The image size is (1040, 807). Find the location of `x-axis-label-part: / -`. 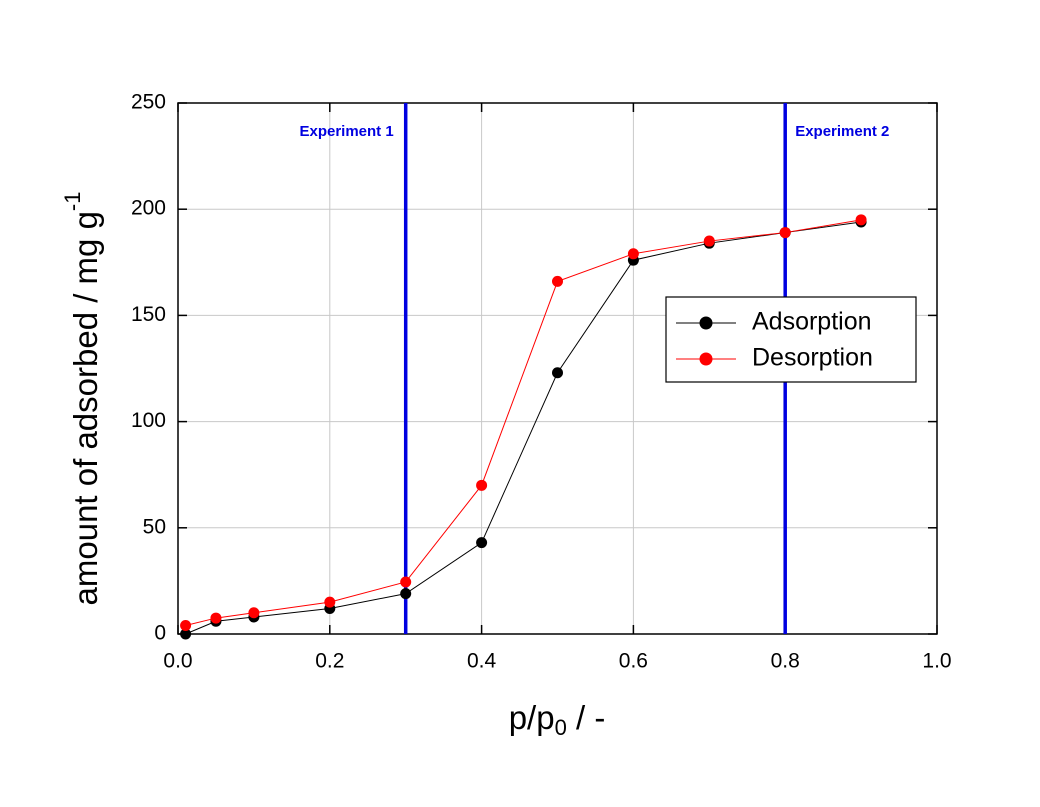

x-axis-label-part: / - is located at coordinates (586, 717).